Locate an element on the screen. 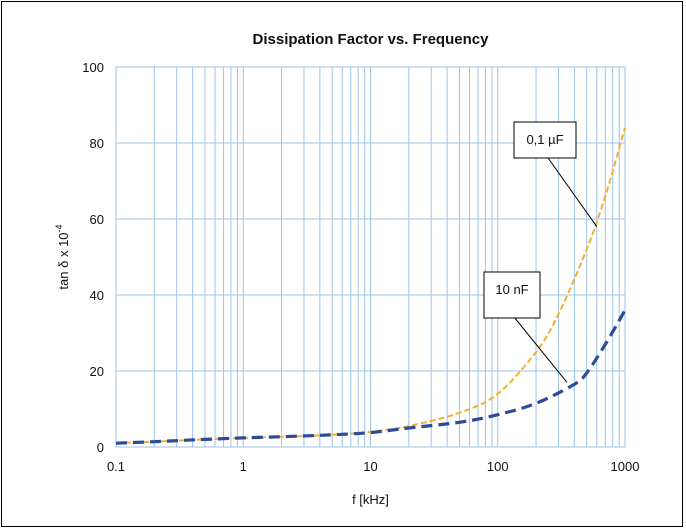  x-tick-labels: 0.1 1 10 100 1000 is located at coordinates (373, 466).